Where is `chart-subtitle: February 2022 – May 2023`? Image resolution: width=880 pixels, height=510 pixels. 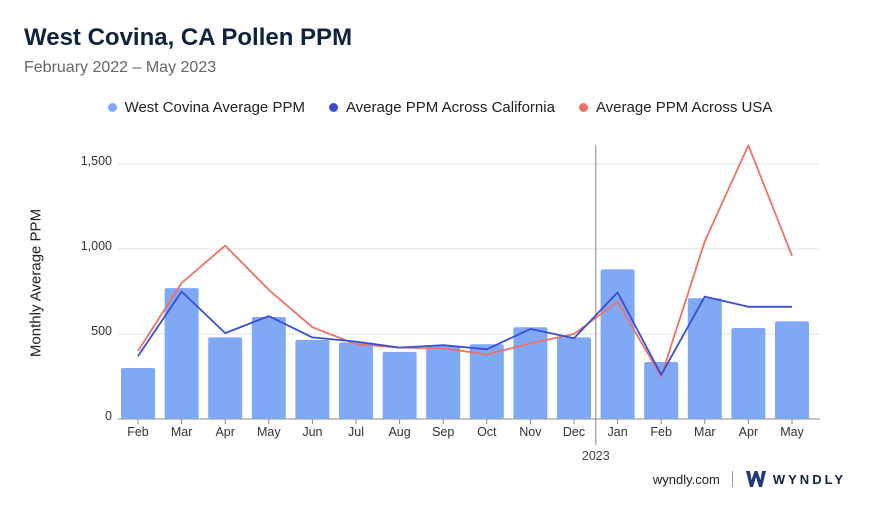 chart-subtitle: February 2022 – May 2023 is located at coordinates (120, 67).